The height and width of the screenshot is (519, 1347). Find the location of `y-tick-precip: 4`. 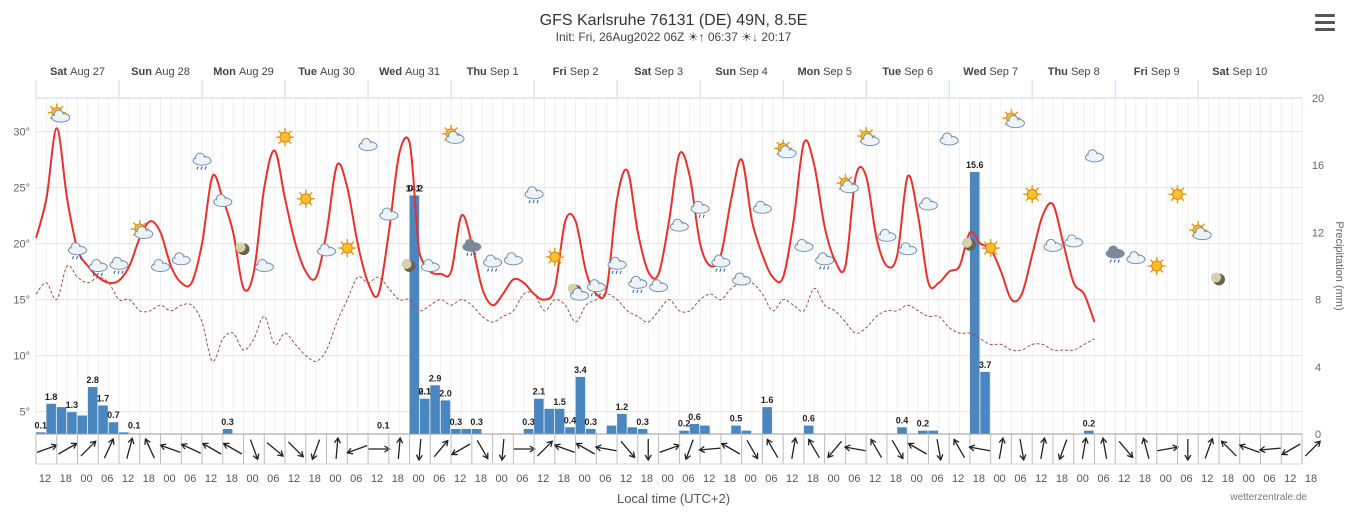

y-tick-precip: 4 is located at coordinates (1318, 368).